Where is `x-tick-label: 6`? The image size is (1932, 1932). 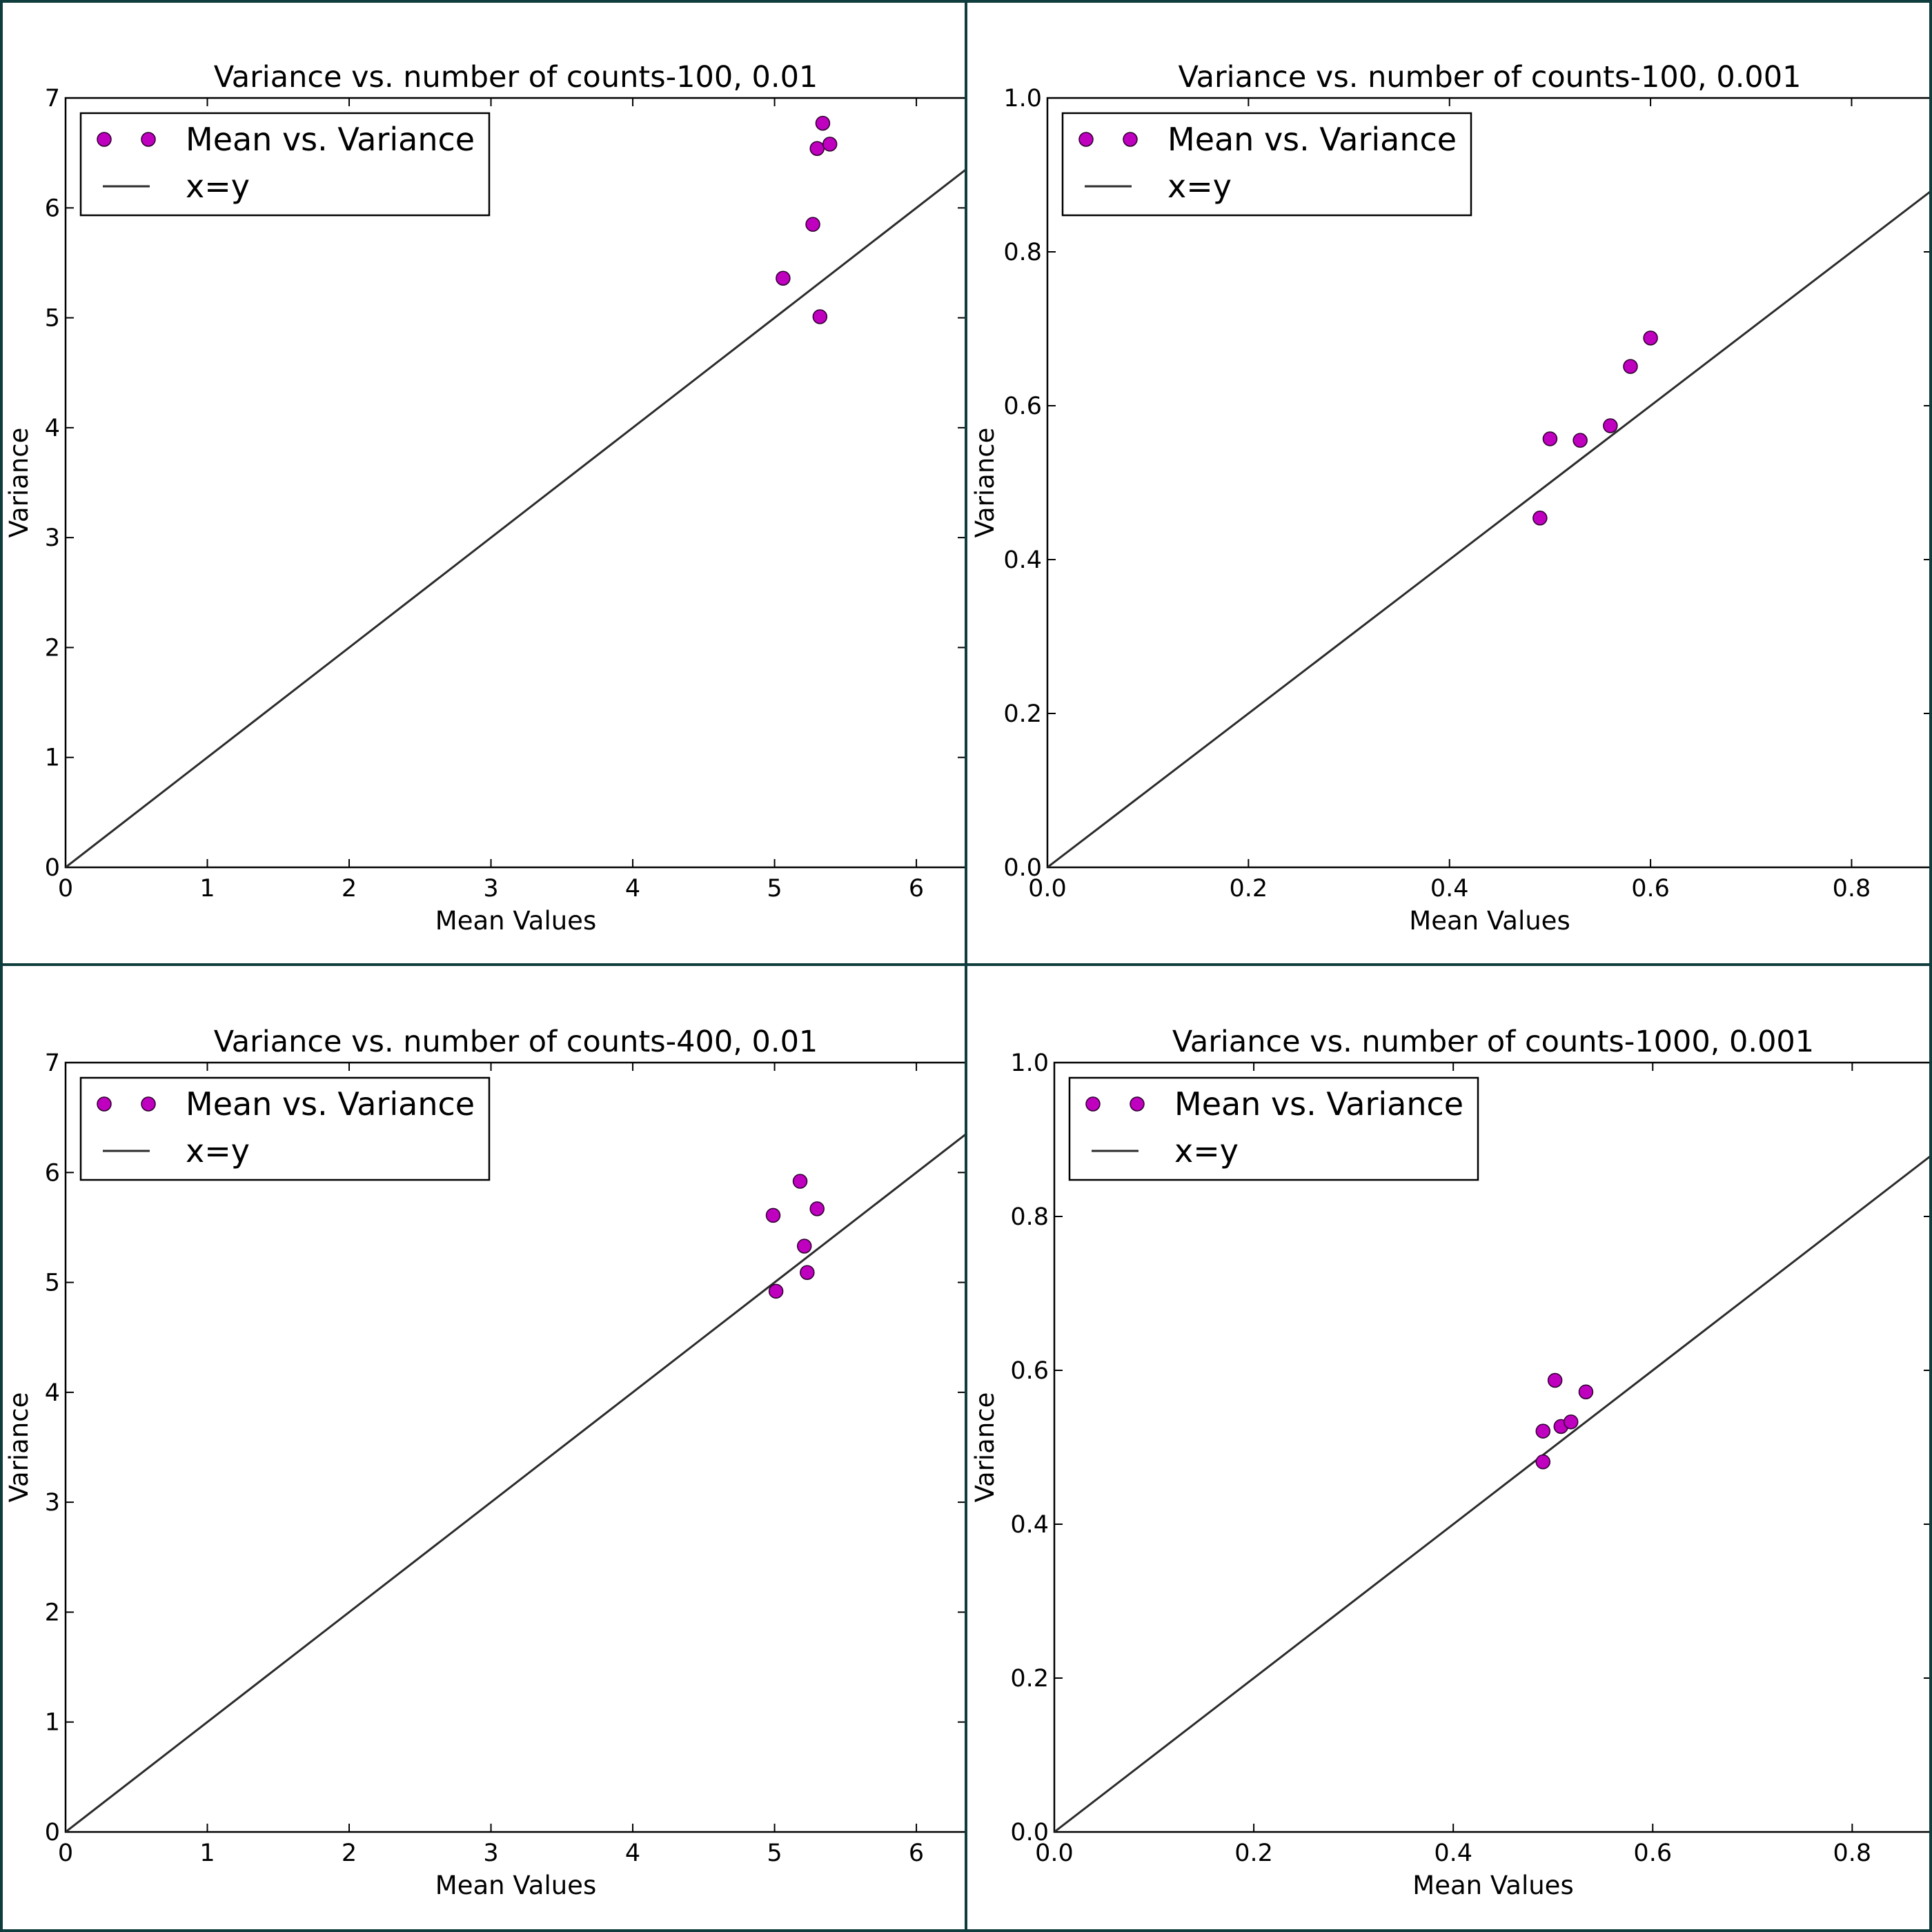 x-tick-label: 6 is located at coordinates (916, 889).